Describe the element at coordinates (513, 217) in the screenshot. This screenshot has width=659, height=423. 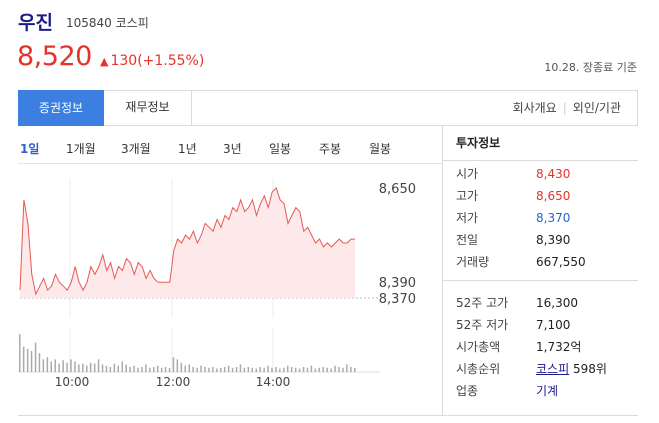
I see `info-row-low: 저가 8,370` at that location.